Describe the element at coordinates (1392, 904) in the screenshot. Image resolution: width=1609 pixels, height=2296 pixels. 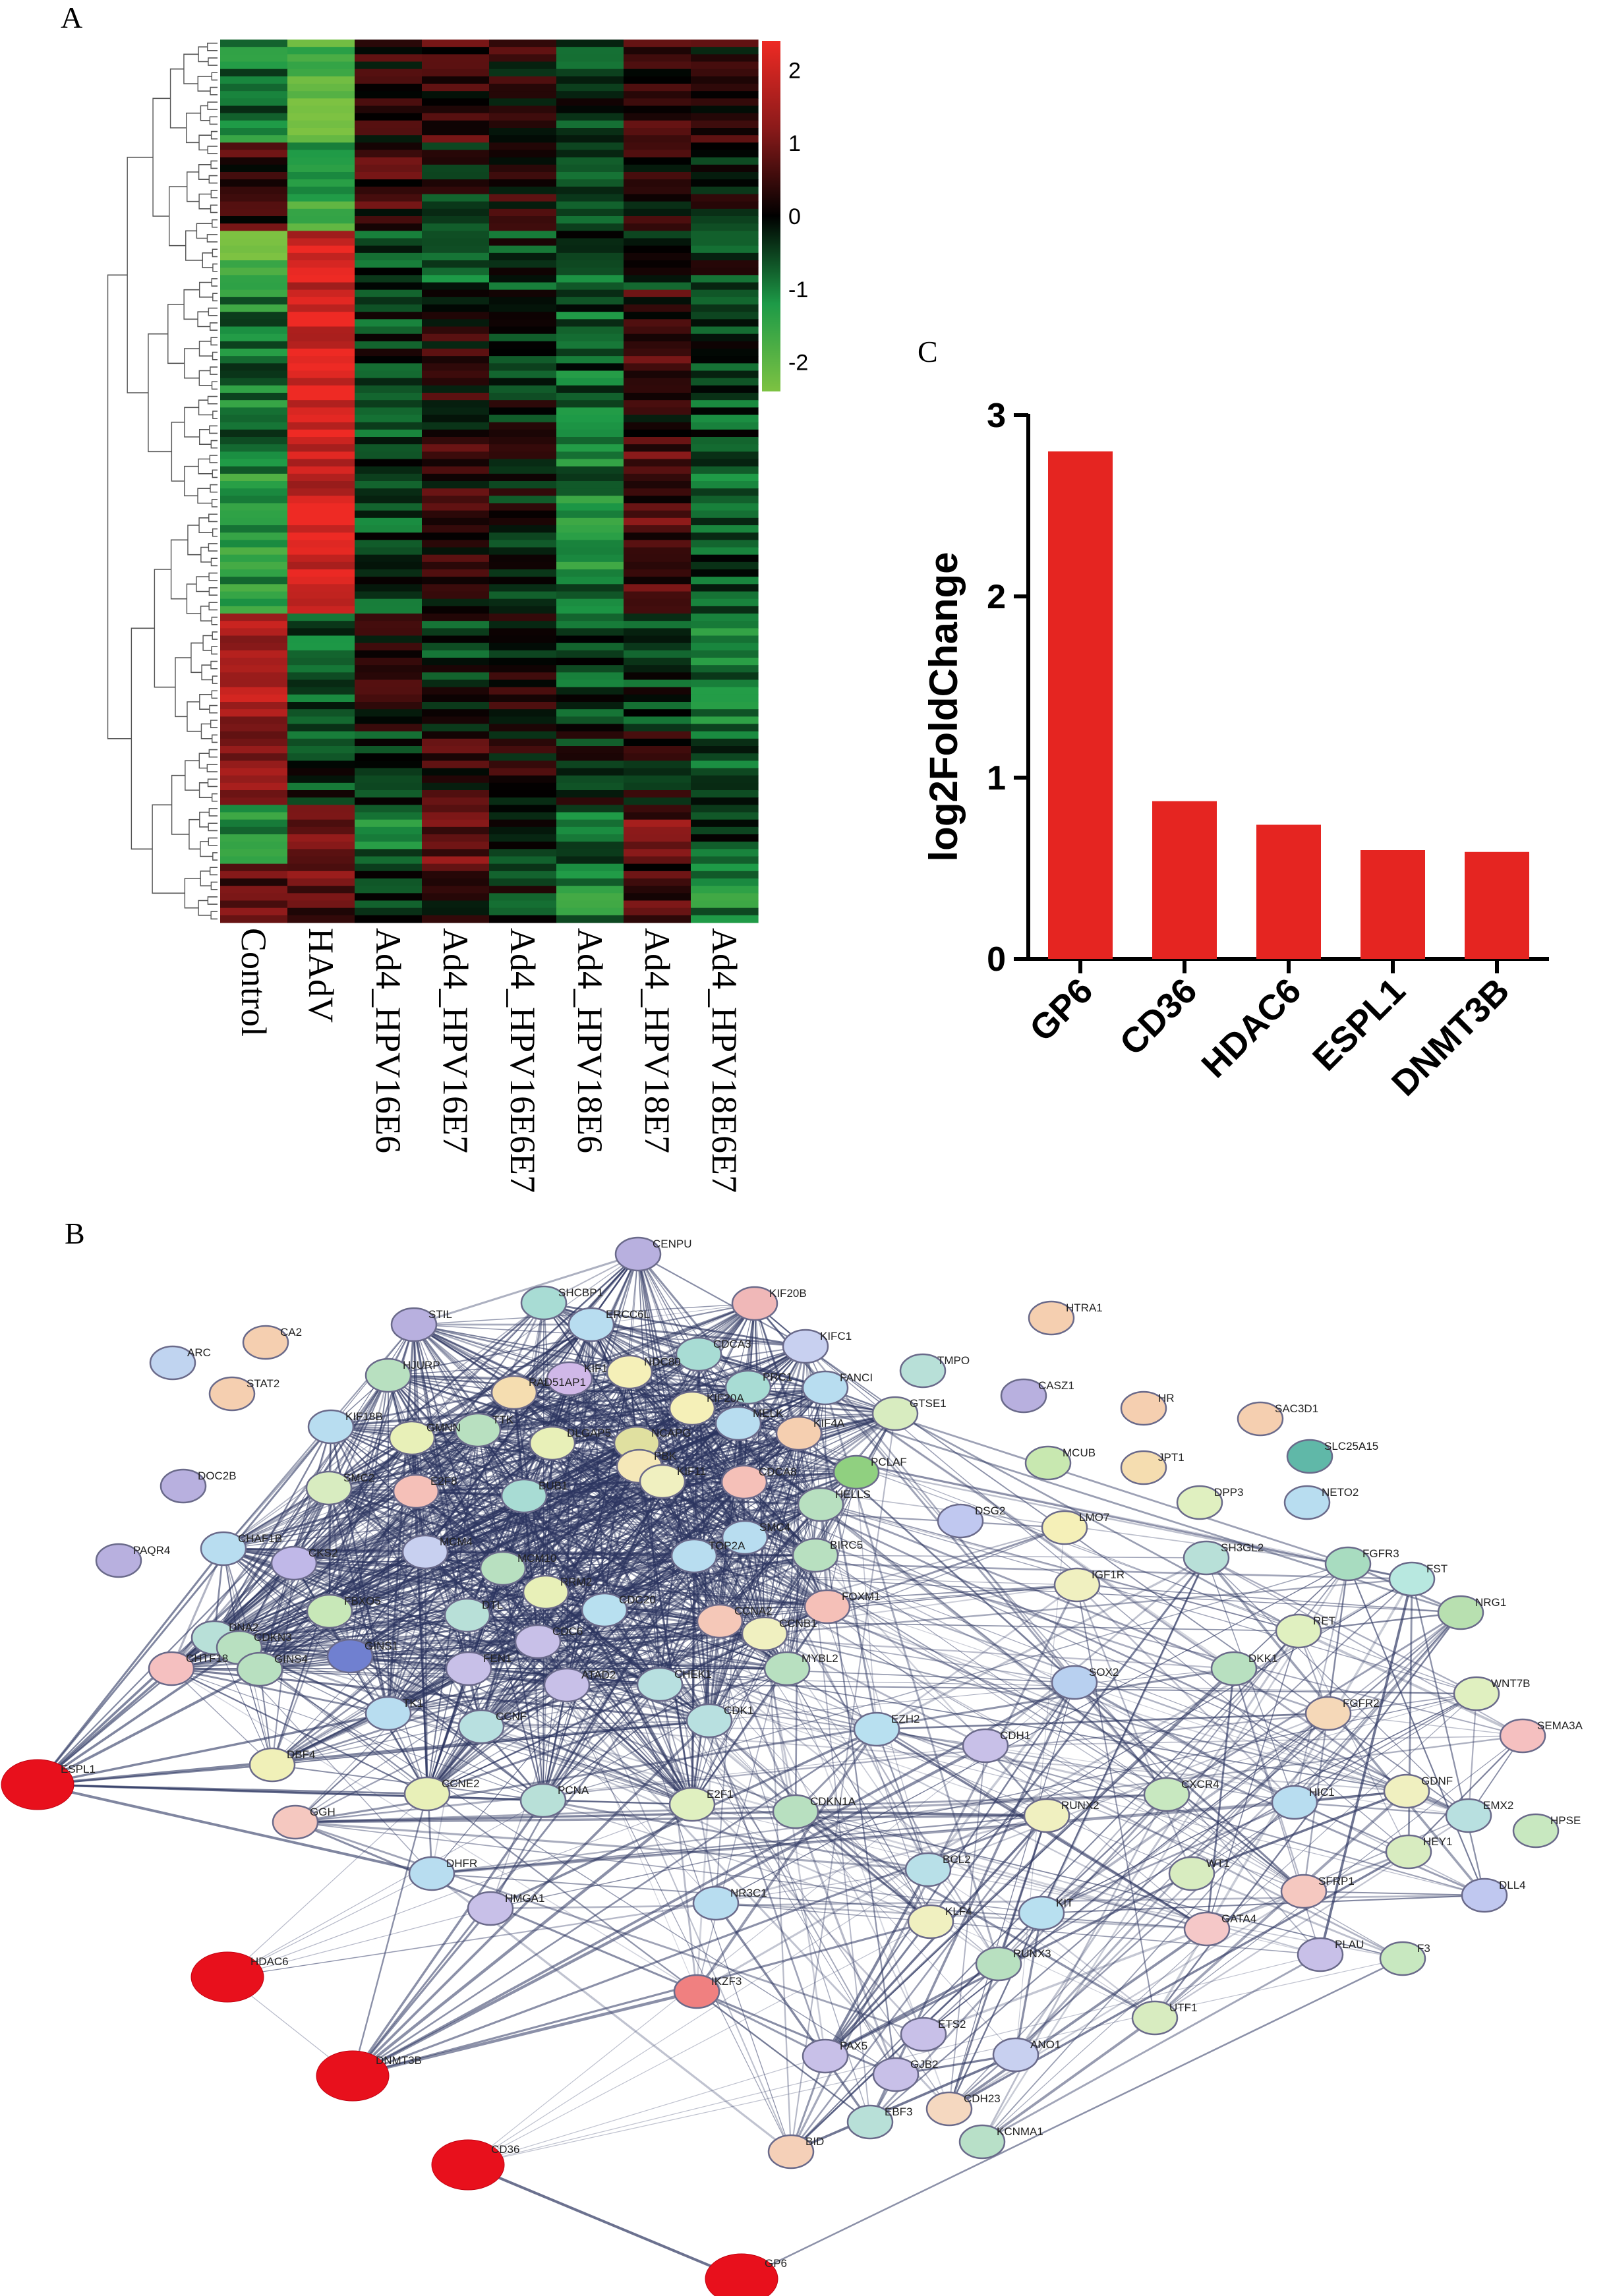
I see `bar-espl1` at that location.